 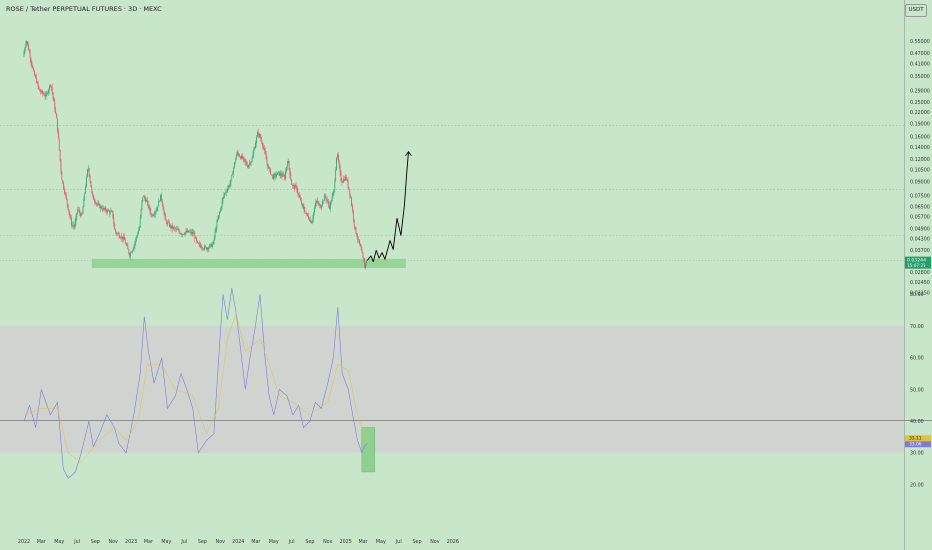 I want to click on price-tick-label: 0.25000, so click(x=920, y=103).